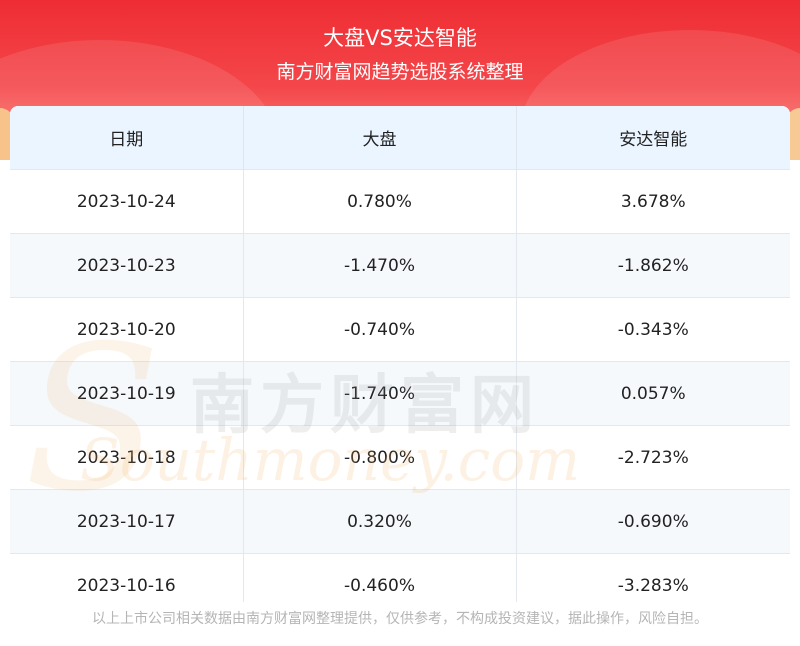 The height and width of the screenshot is (646, 800). Describe the element at coordinates (379, 521) in the screenshot. I see `cell-market-change: 0.320%` at that location.